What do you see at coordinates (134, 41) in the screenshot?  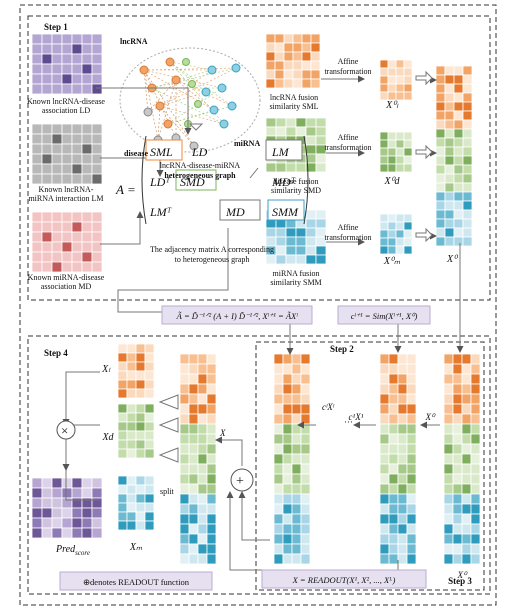 I see `graph-label-lncrna: lncRNA` at bounding box center [134, 41].